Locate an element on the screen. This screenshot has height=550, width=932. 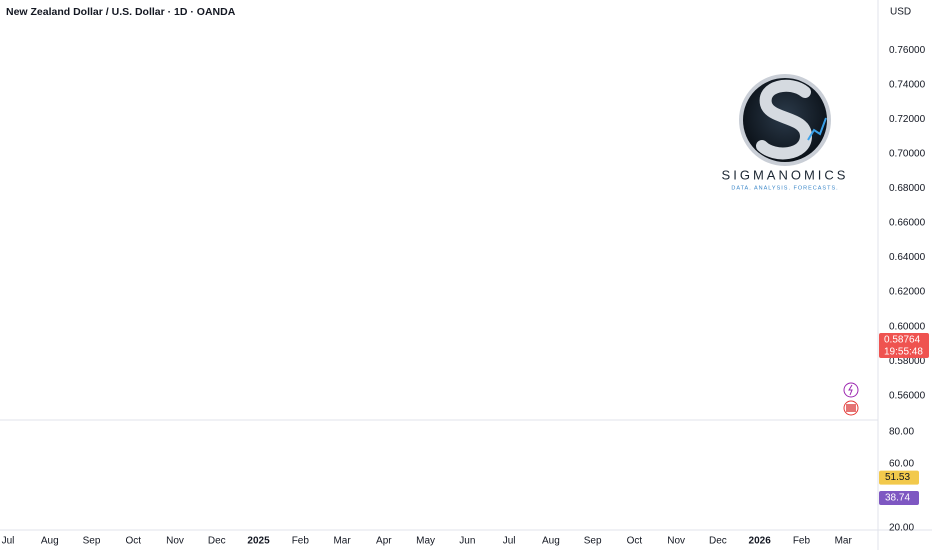
y-tick-label: 80.00 is located at coordinates (901, 432).